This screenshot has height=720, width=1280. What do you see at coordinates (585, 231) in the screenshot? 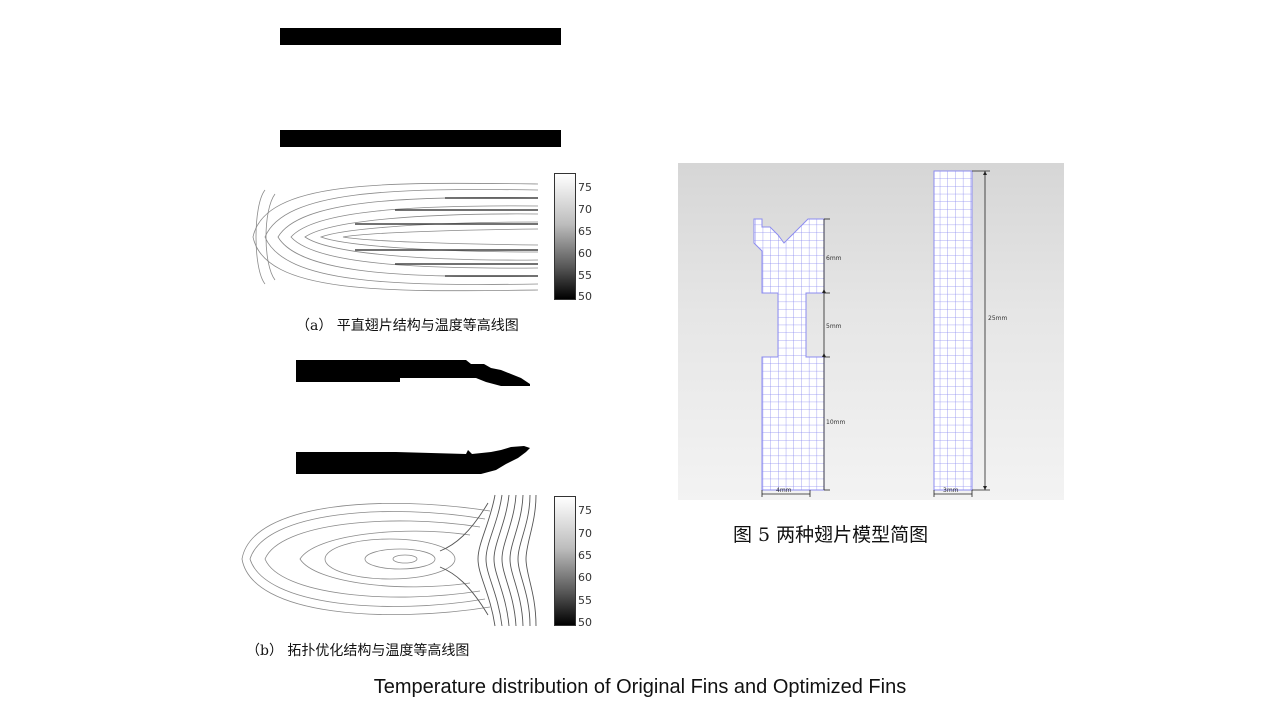
I see `panel-a-colorbar-tick: 65` at bounding box center [585, 231].